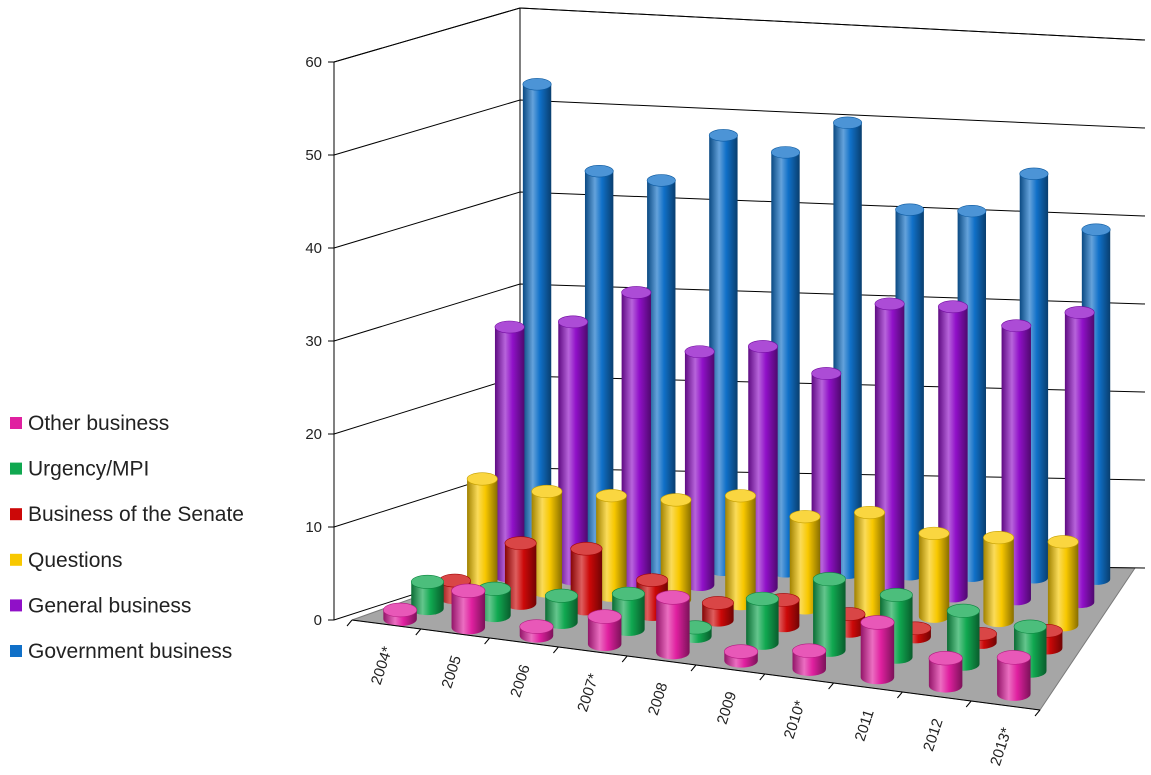 Image resolution: width=1151 pixels, height=775 pixels. What do you see at coordinates (98, 423) in the screenshot?
I see `legend-label: Other business` at bounding box center [98, 423].